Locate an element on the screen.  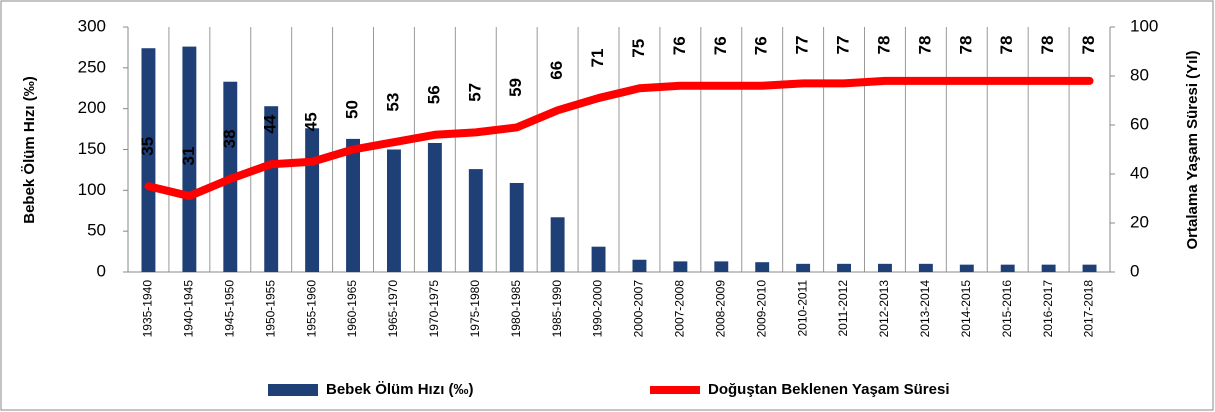
x-tick-label: 1985-1990 is located at coordinates (557, 309).